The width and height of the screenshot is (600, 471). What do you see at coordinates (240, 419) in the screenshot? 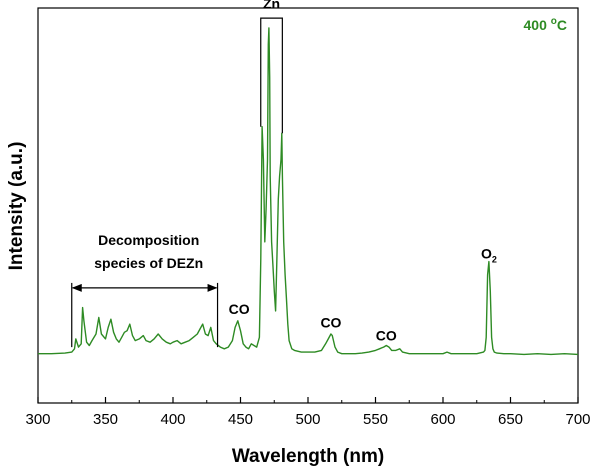
I see `x-tick-label-450: 450` at bounding box center [240, 419].